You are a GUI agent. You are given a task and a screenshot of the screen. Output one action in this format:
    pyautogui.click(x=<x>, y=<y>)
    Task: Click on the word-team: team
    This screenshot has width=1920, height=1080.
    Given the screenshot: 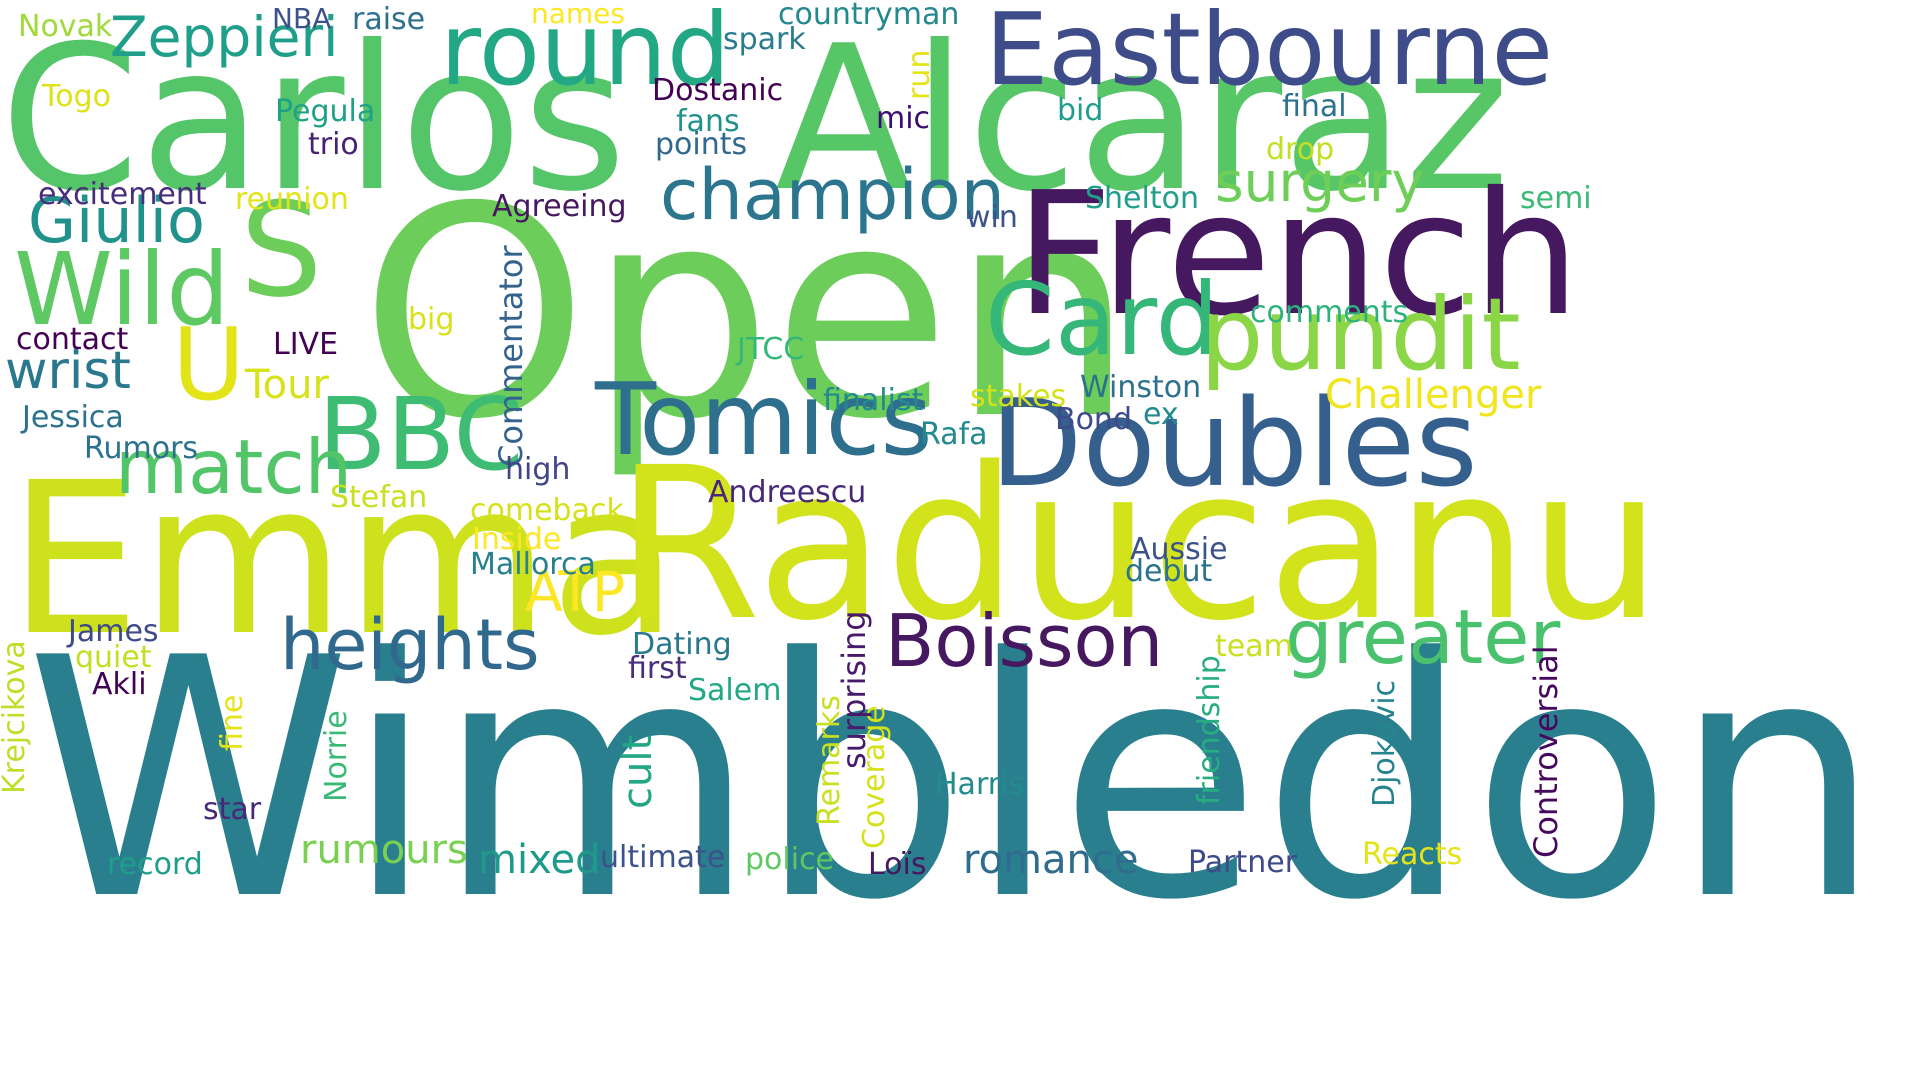 What is the action you would take?
    pyautogui.click(x=1254, y=646)
    